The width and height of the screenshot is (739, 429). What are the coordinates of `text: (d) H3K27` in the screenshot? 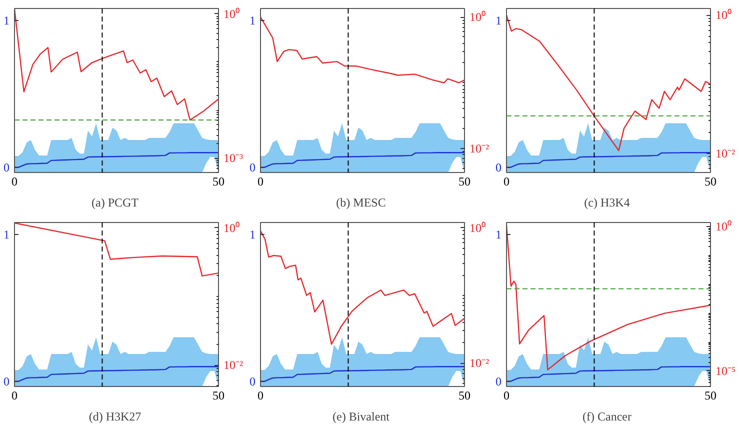 It's located at (115, 417).